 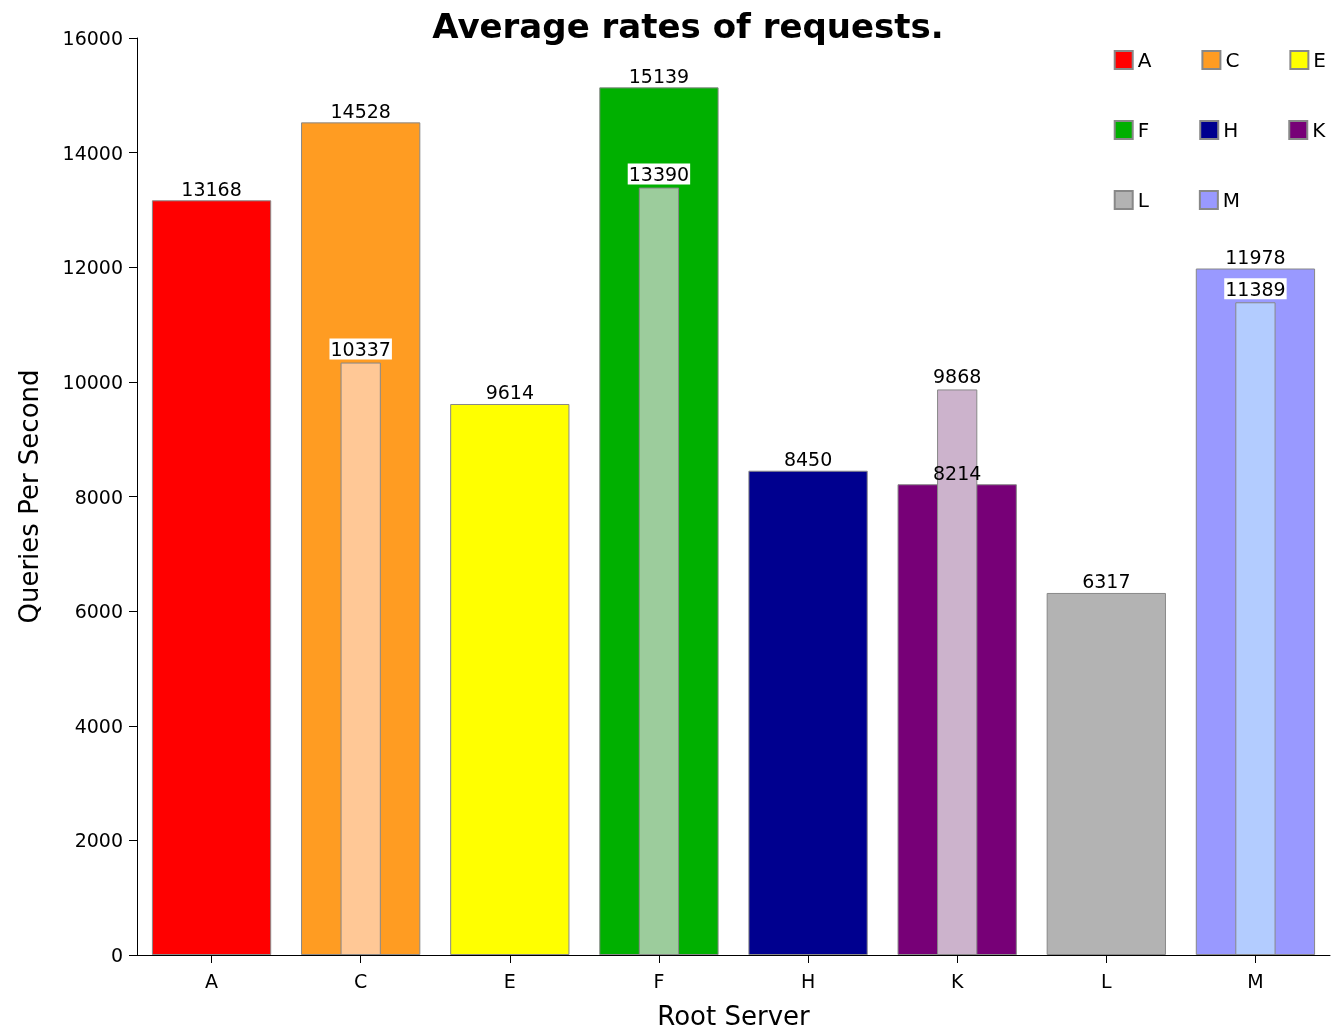 What do you see at coordinates (808, 459) in the screenshot?
I see `data-label: 8450` at bounding box center [808, 459].